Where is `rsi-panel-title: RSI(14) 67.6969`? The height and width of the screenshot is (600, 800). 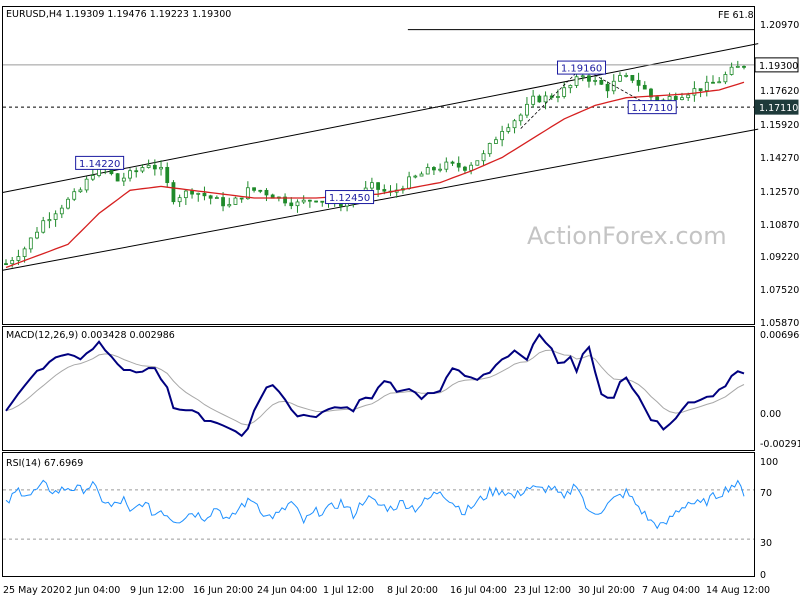
rsi-panel-title: RSI(14) 67.6969 is located at coordinates (44, 463).